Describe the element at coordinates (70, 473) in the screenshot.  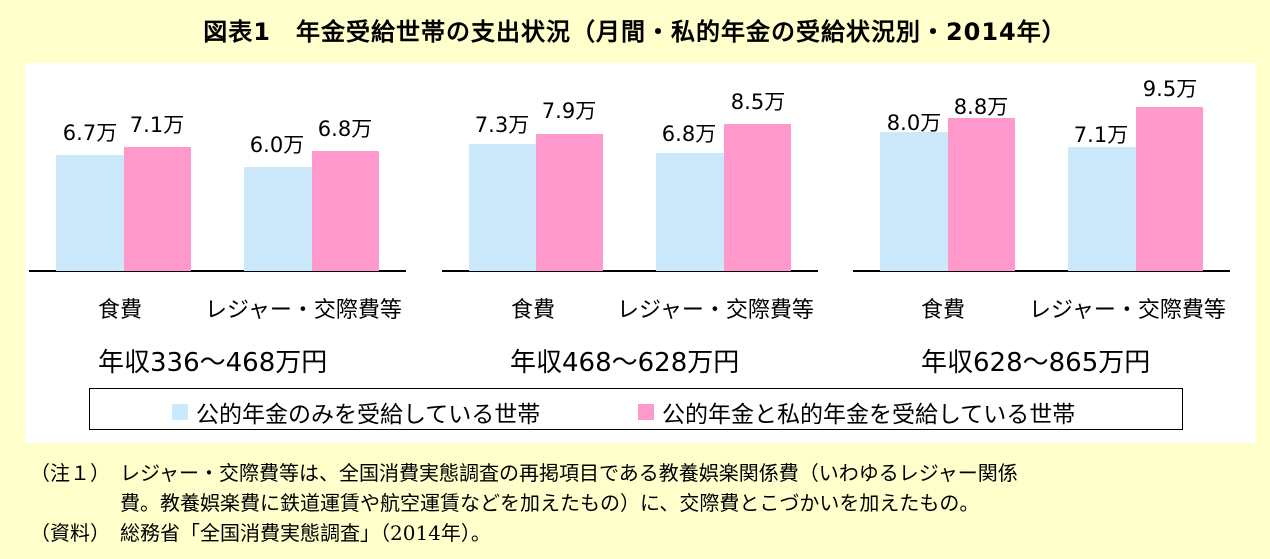
I see `note-1-tag: （注１）` at that location.